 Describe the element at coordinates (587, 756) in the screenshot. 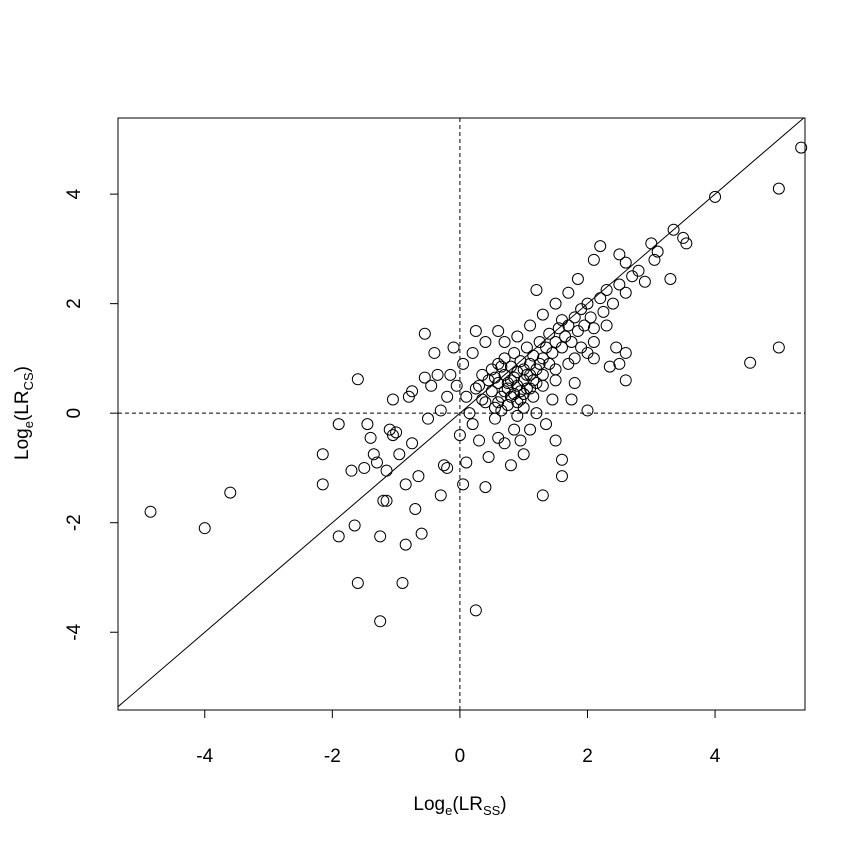

I see `x-tick-label: 2` at that location.